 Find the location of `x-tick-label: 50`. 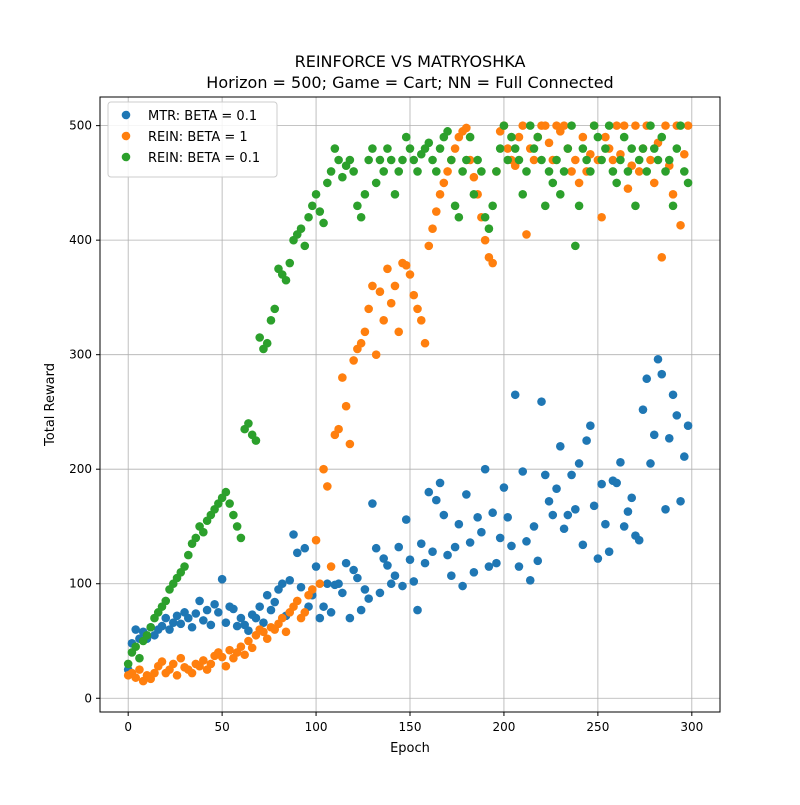

x-tick-label: 50 is located at coordinates (221, 727).